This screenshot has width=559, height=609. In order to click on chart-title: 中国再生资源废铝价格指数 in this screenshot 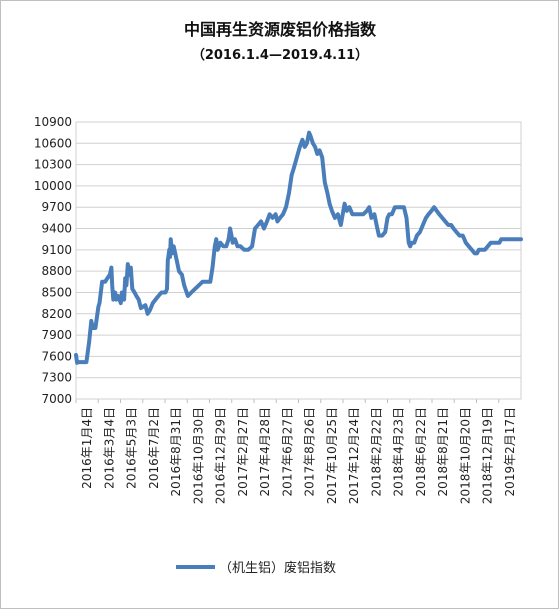, I will do `click(280, 29)`.